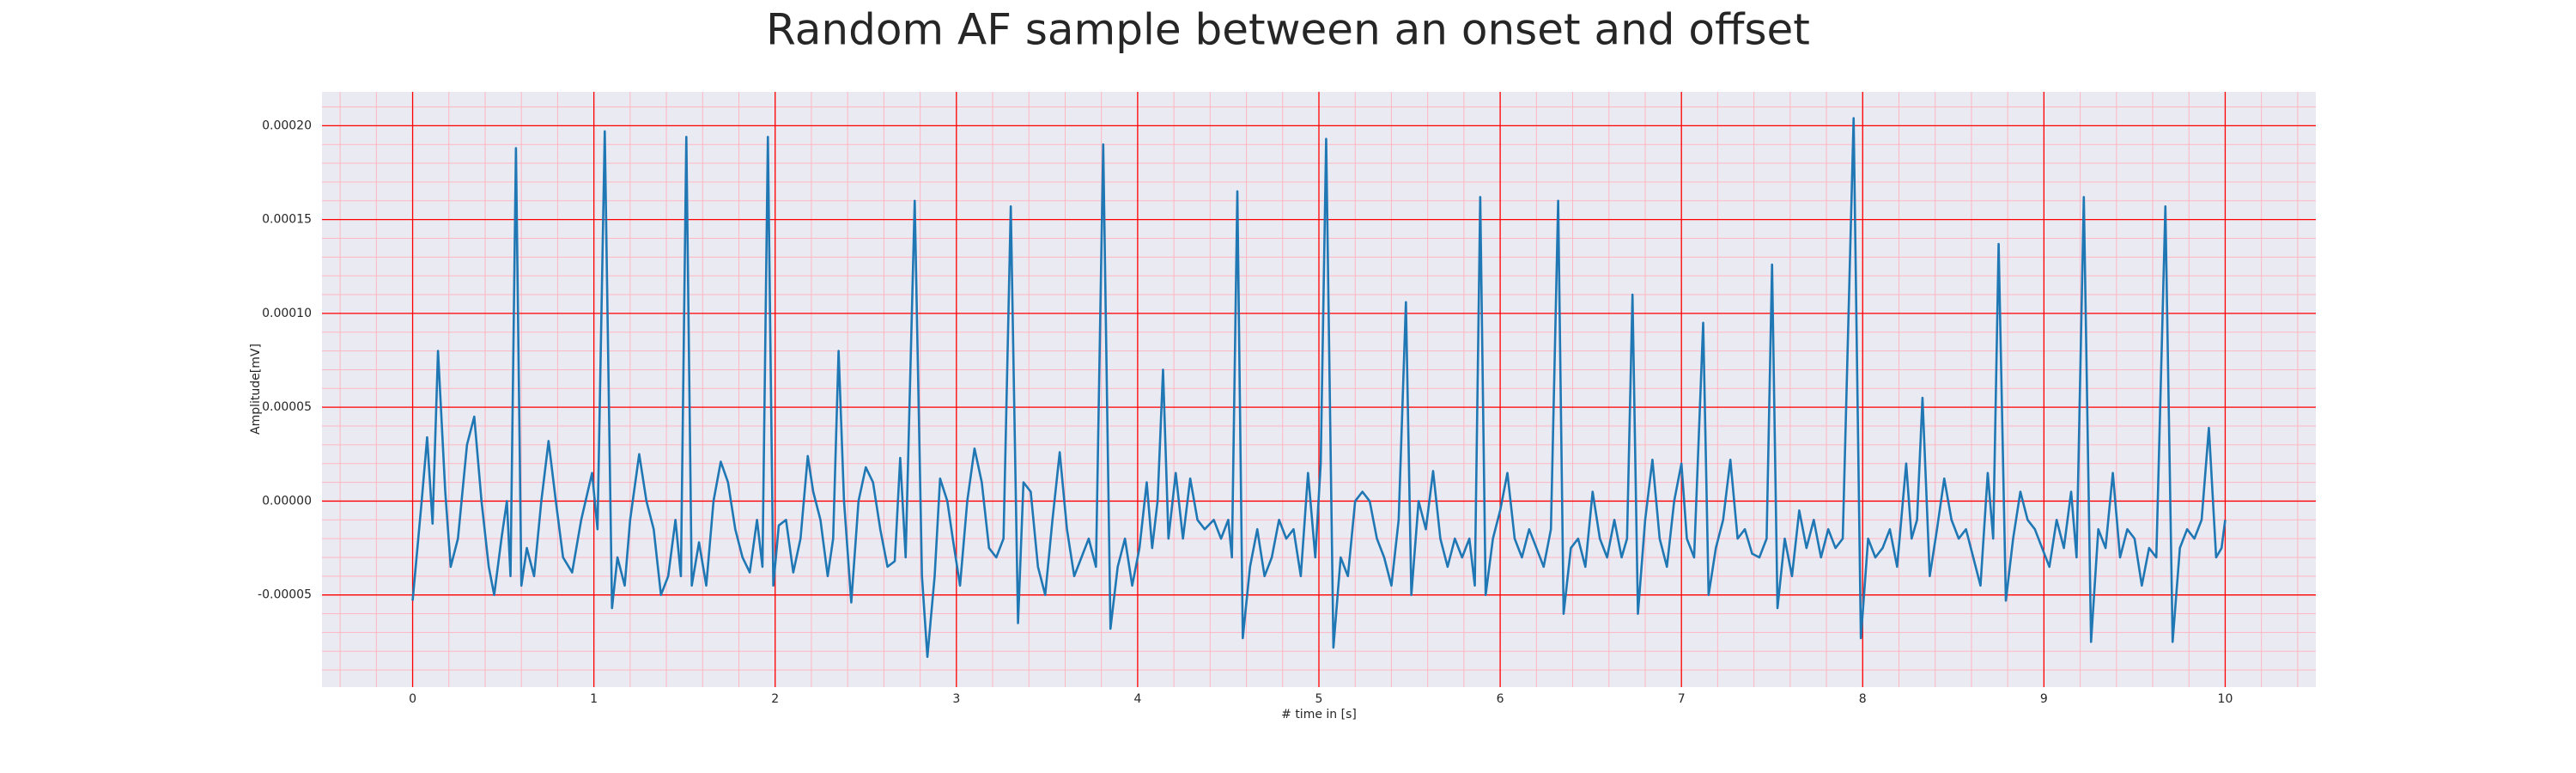 Image resolution: width=2576 pixels, height=773 pixels. Describe the element at coordinates (775, 699) in the screenshot. I see `x-tick-label: 2` at that location.